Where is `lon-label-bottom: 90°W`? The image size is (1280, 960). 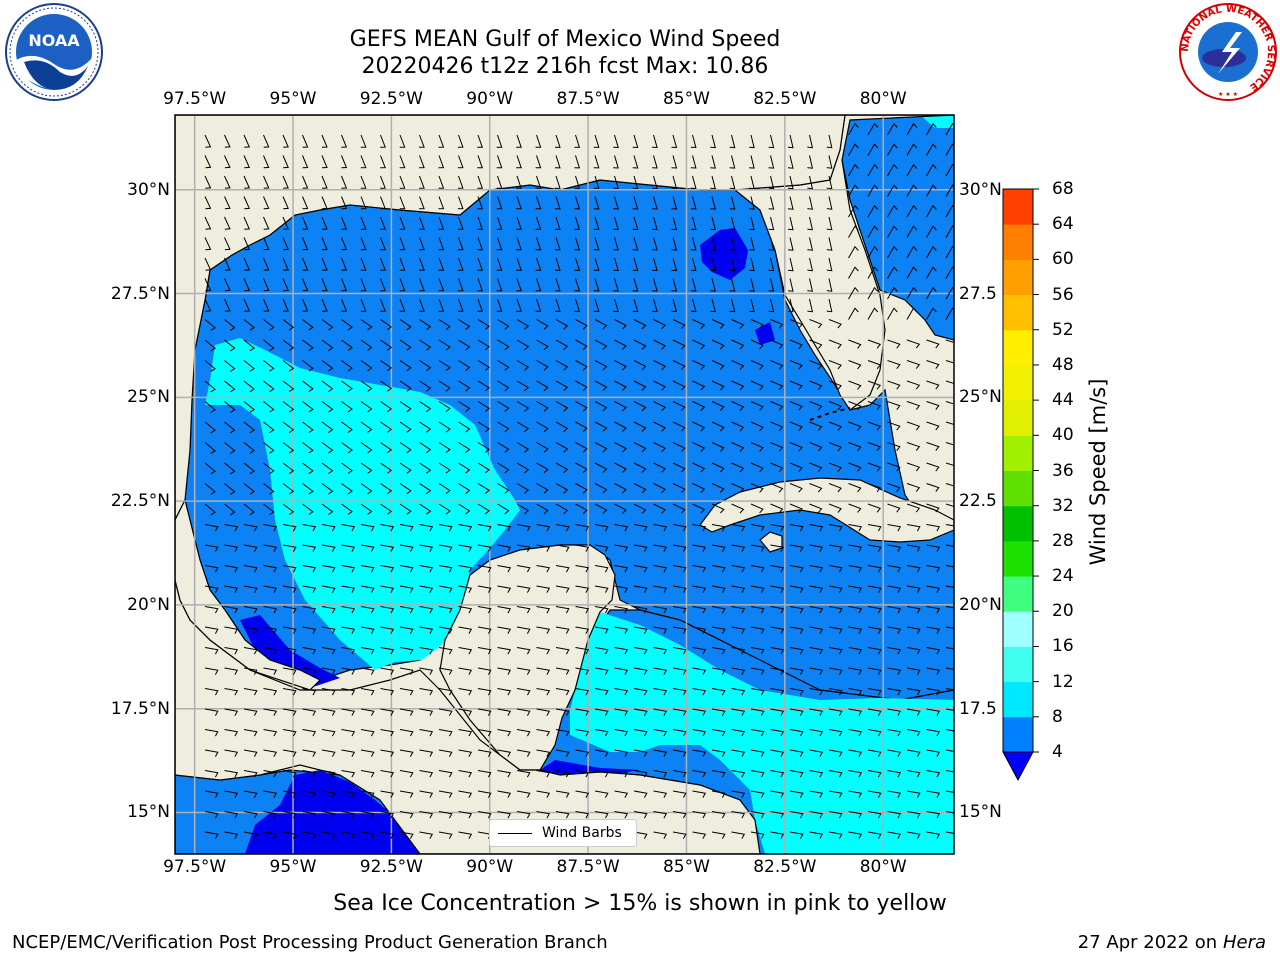
lon-label-bottom: 90°W is located at coordinates (490, 867).